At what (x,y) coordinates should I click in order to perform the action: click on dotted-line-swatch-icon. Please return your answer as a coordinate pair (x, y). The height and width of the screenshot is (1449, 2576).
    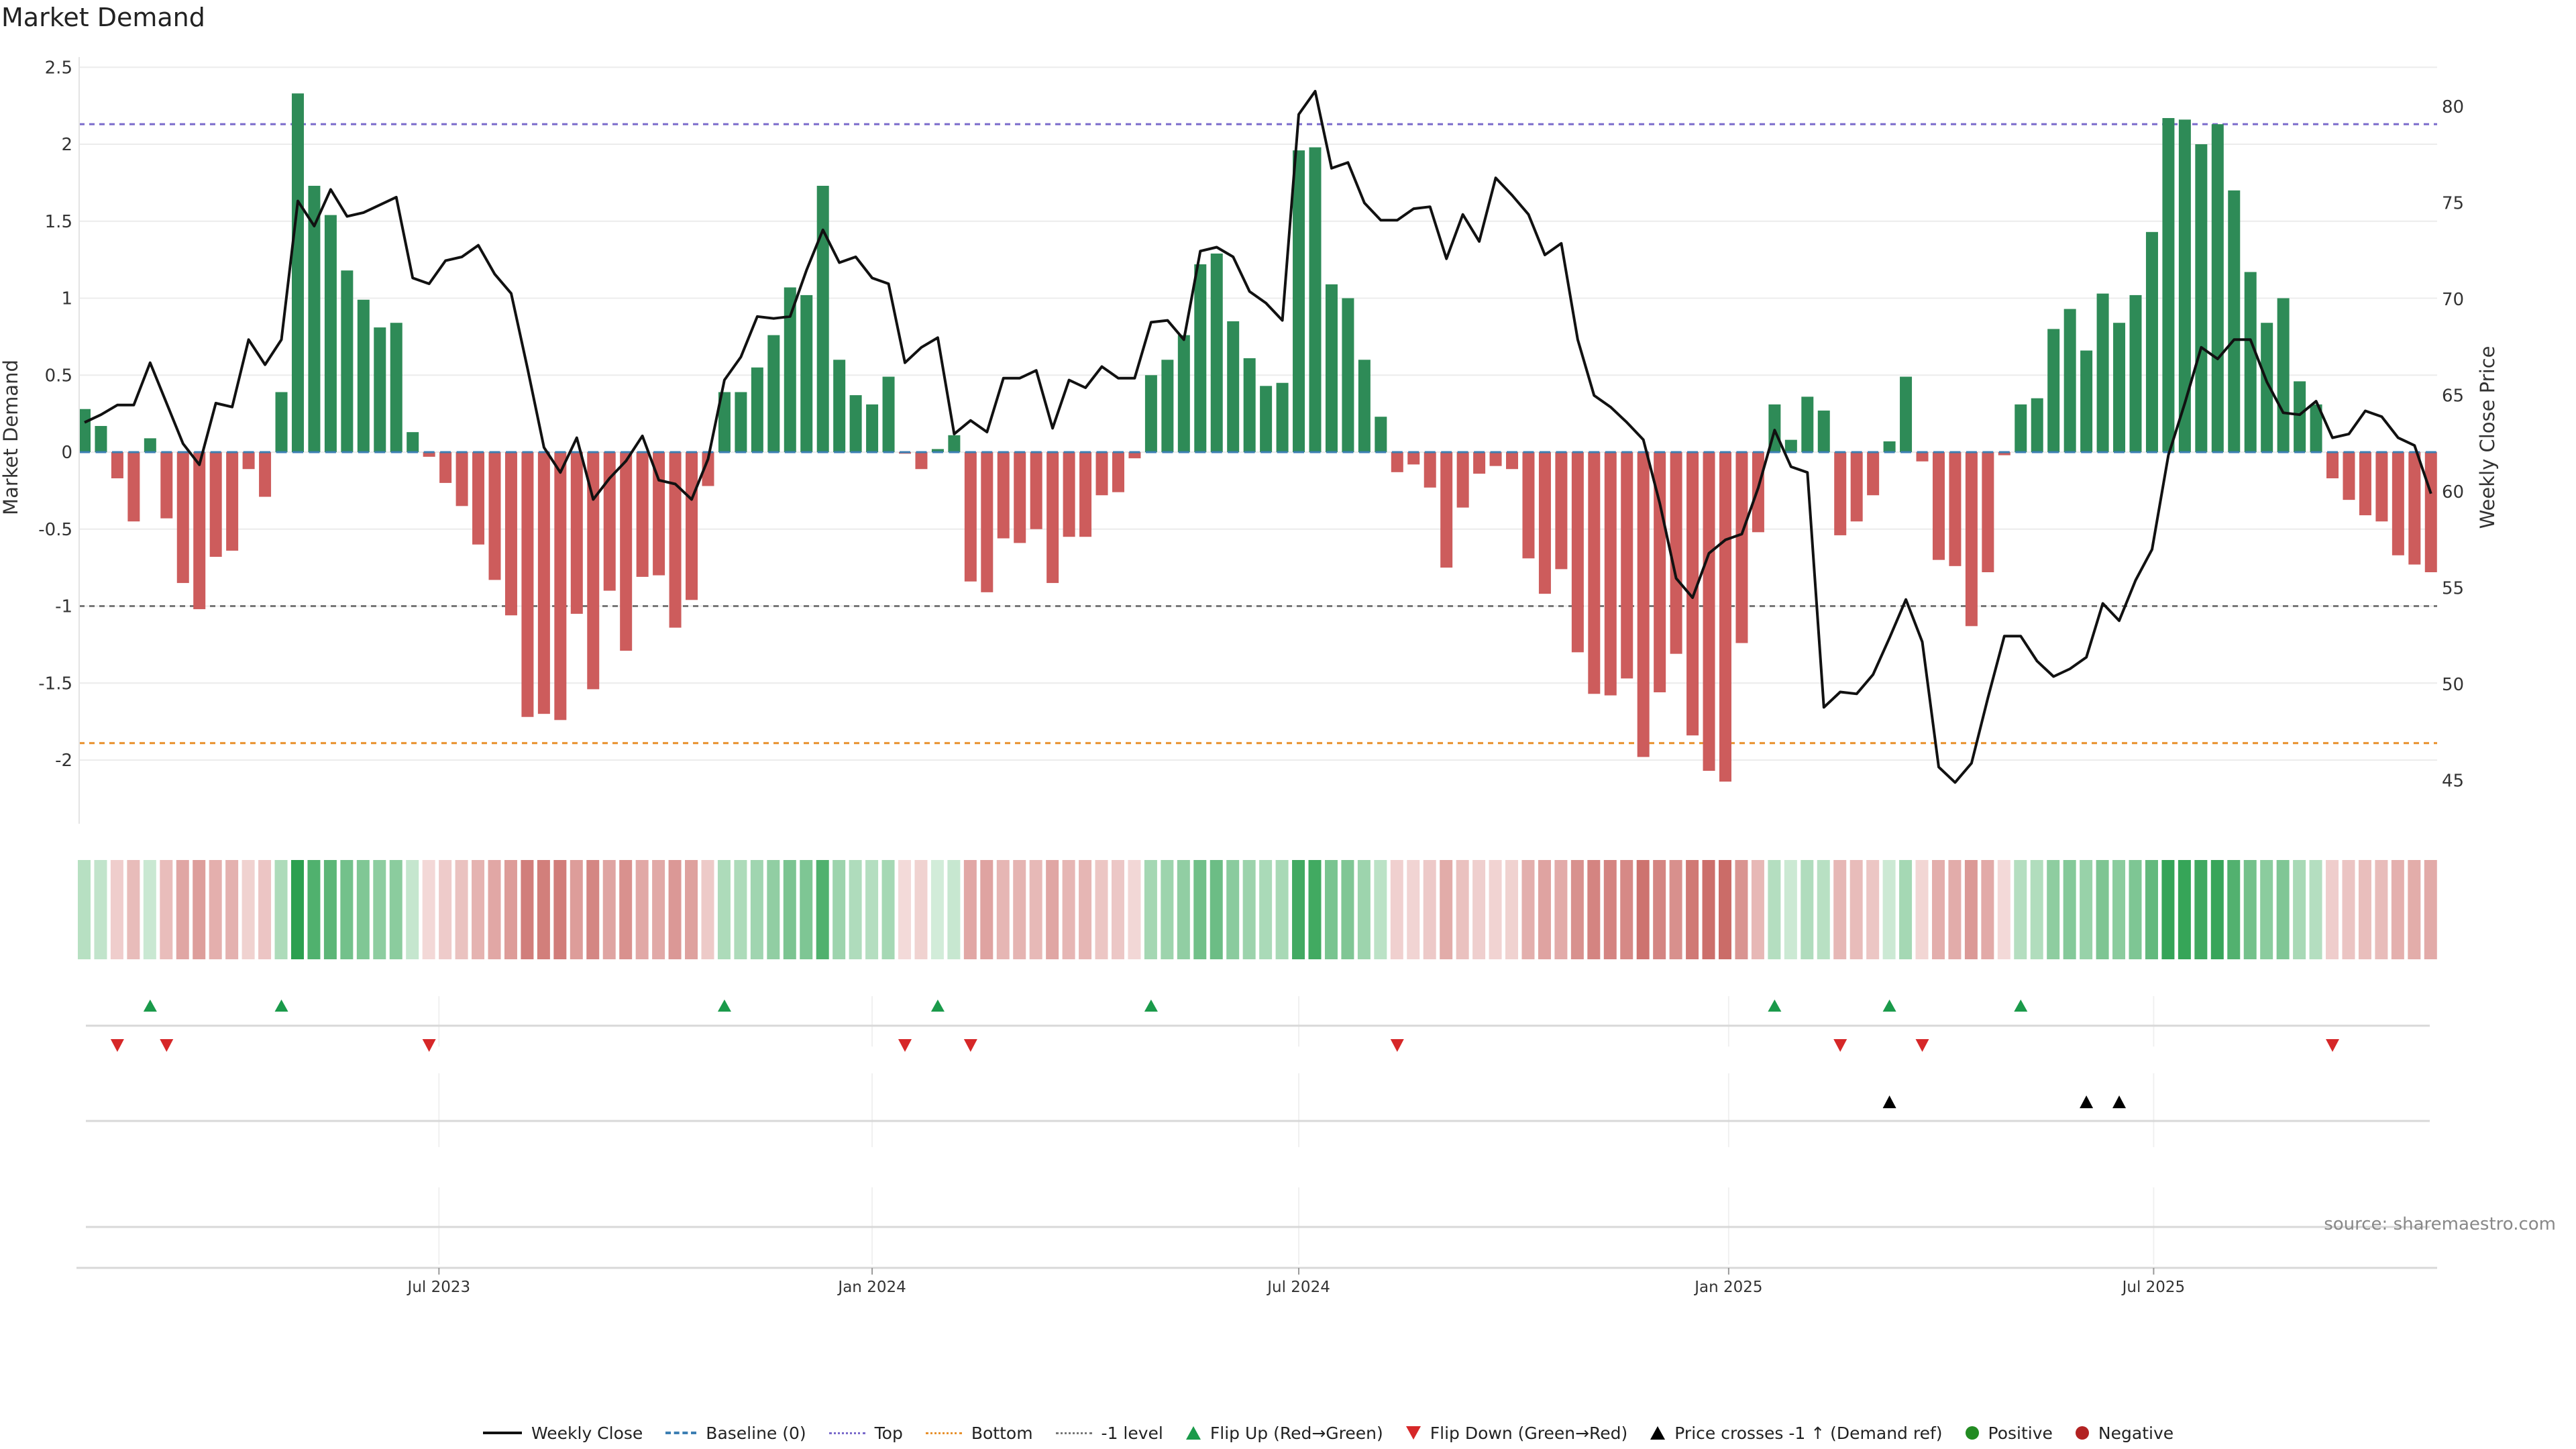
    Looking at the image, I should click on (943, 1433).